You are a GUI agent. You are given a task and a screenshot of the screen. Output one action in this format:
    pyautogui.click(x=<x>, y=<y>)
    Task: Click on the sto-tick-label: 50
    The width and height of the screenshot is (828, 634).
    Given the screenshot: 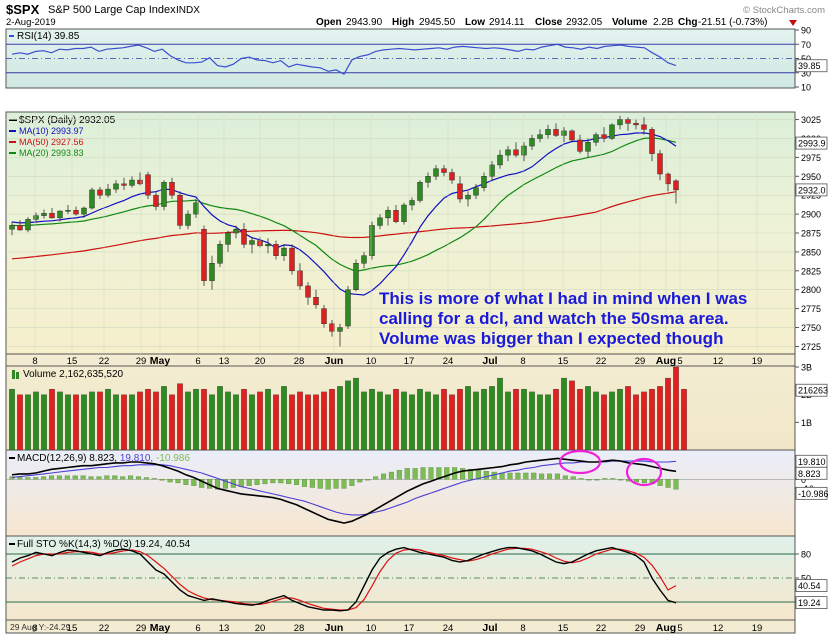 What is the action you would take?
    pyautogui.click(x=806, y=579)
    